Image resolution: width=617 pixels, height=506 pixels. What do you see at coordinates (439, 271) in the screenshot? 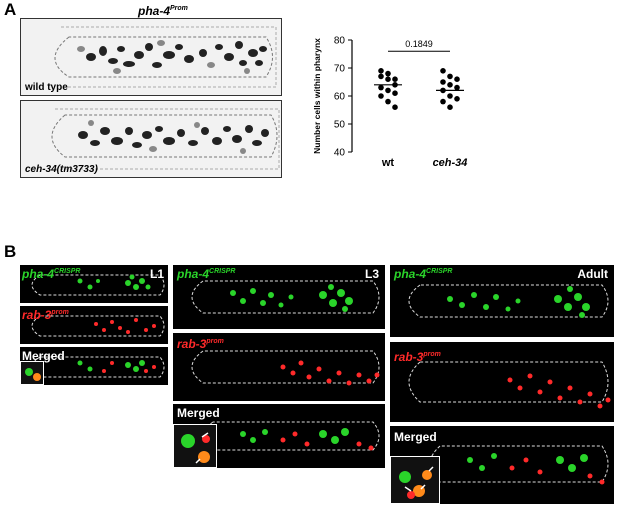
I see `adult-green-label-sup: CRISPR` at bounding box center [439, 271].